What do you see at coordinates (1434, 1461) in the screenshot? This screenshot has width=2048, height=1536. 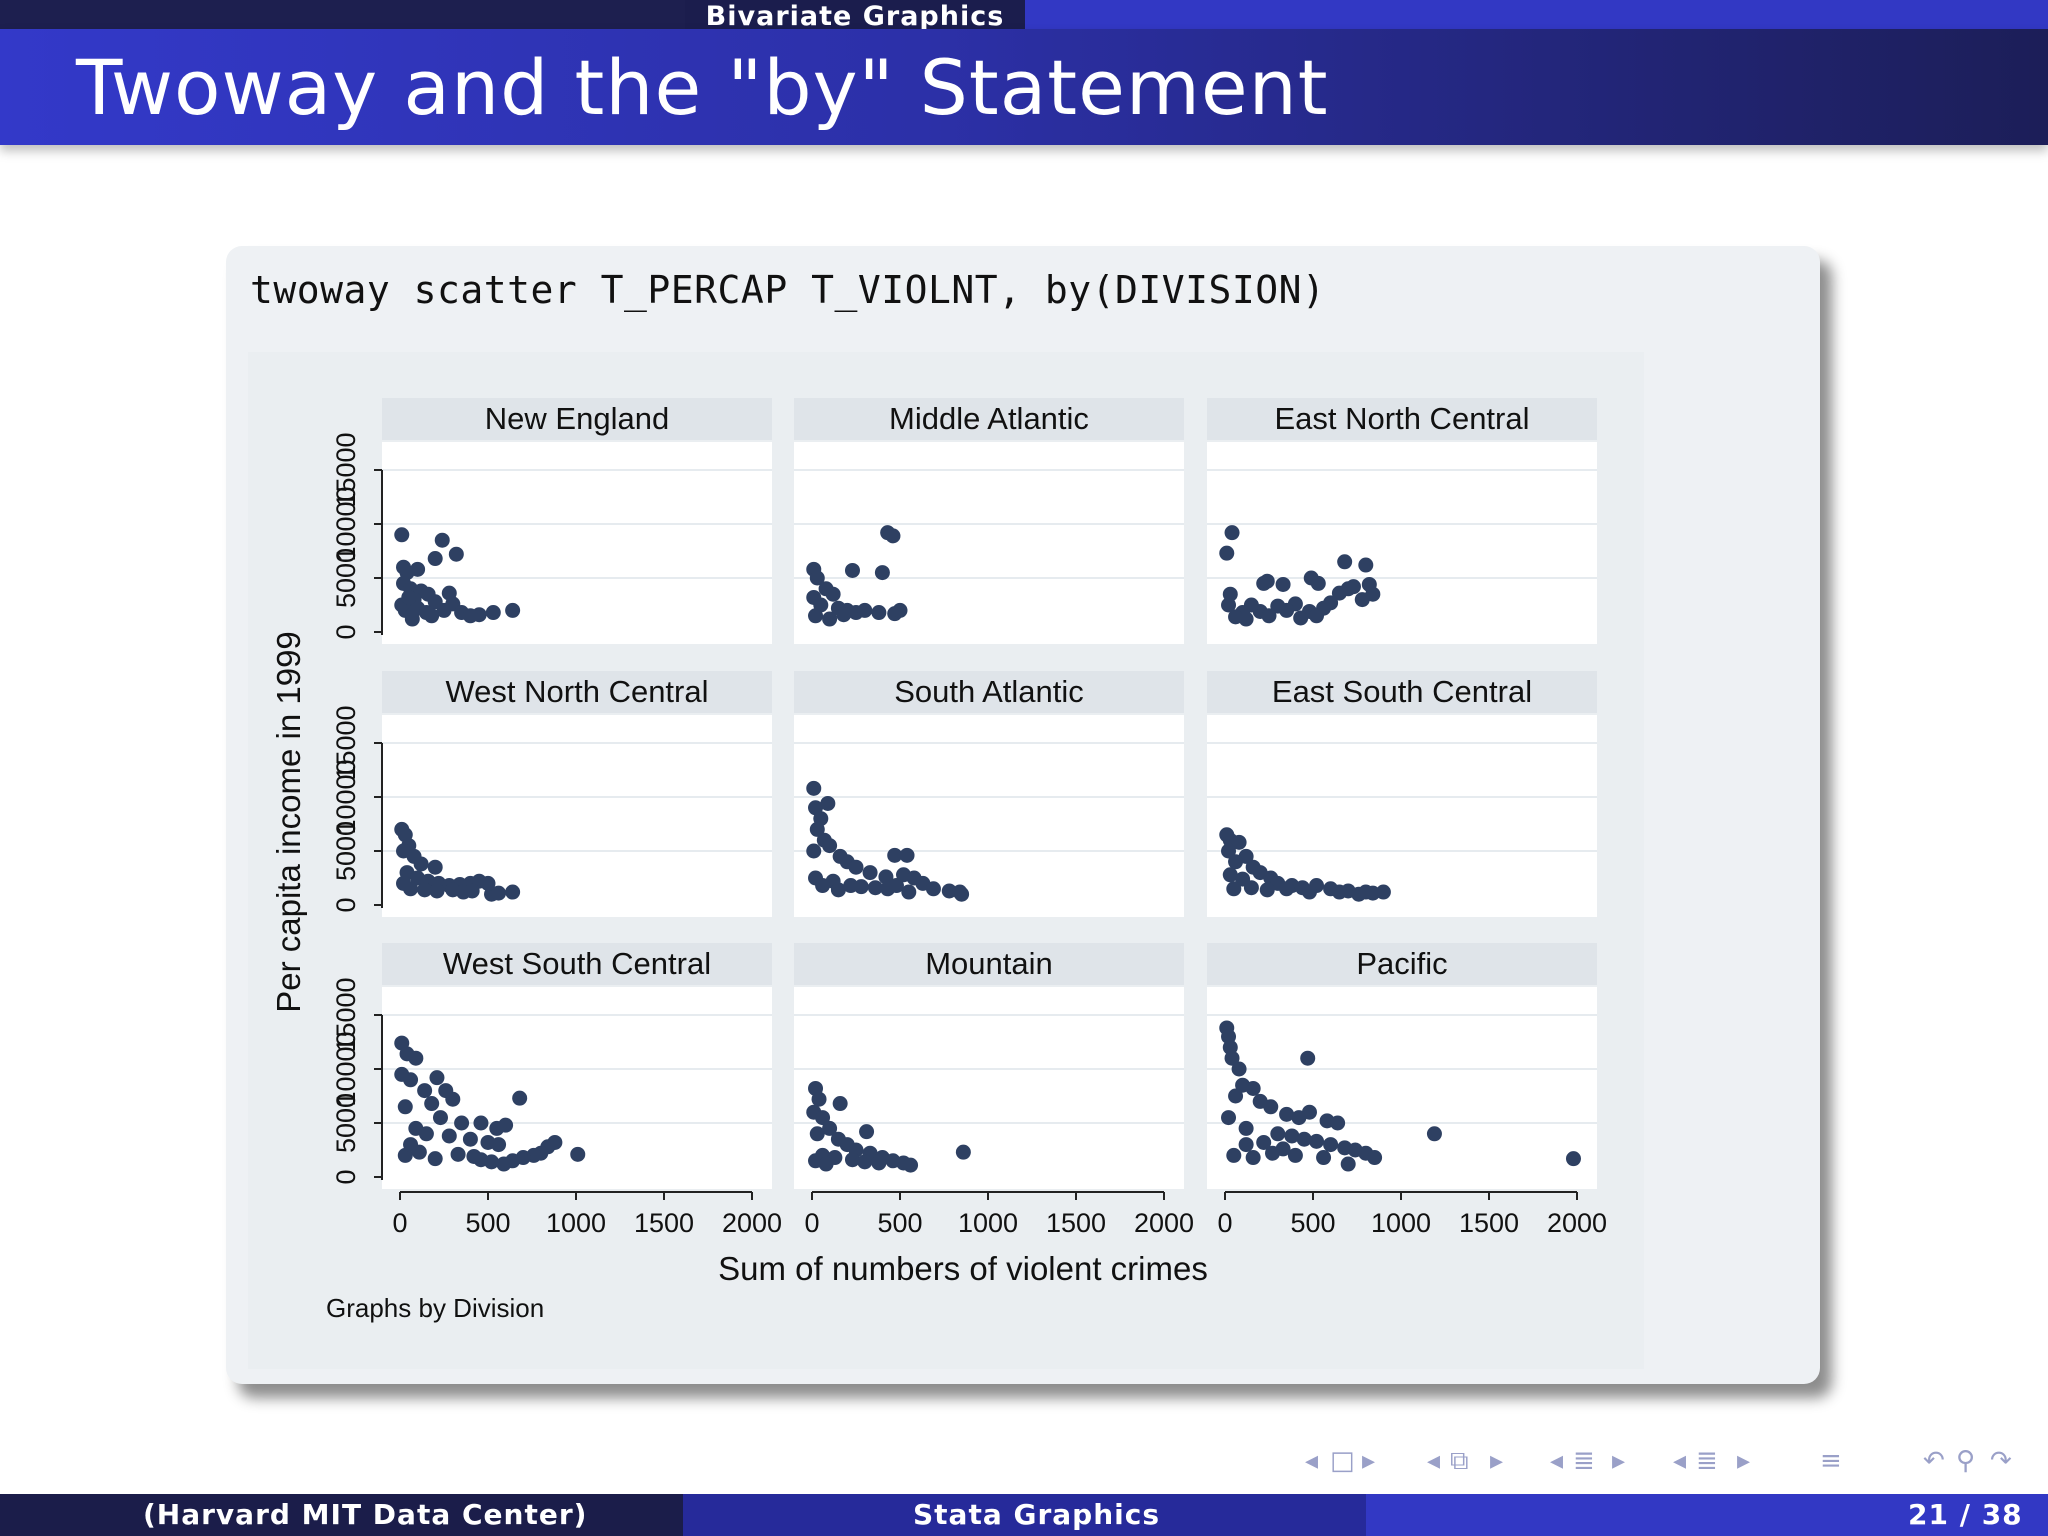 I see `nav-subsection-prev-icon: ◂` at bounding box center [1434, 1461].